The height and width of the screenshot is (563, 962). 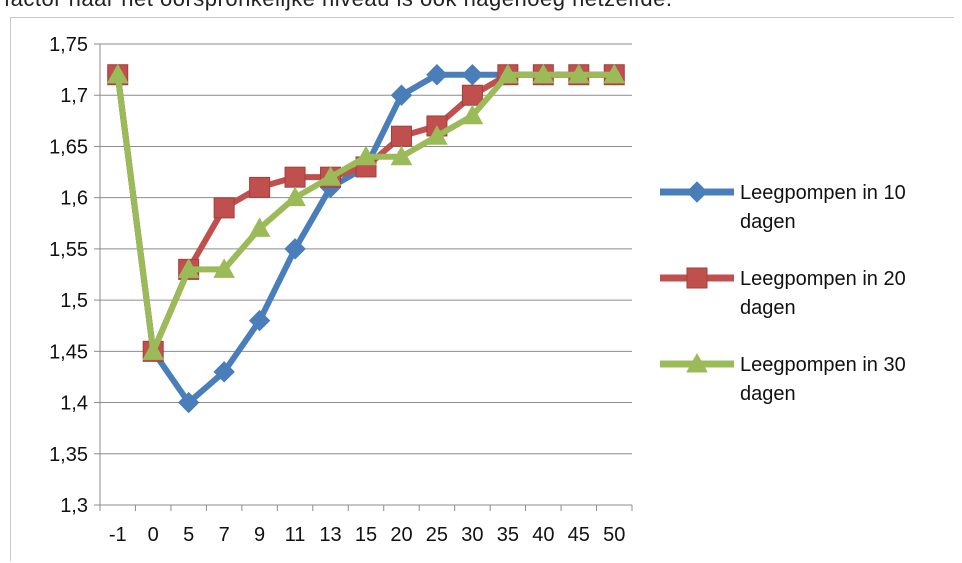 What do you see at coordinates (401, 535) in the screenshot?
I see `x-tick-label: 20` at bounding box center [401, 535].